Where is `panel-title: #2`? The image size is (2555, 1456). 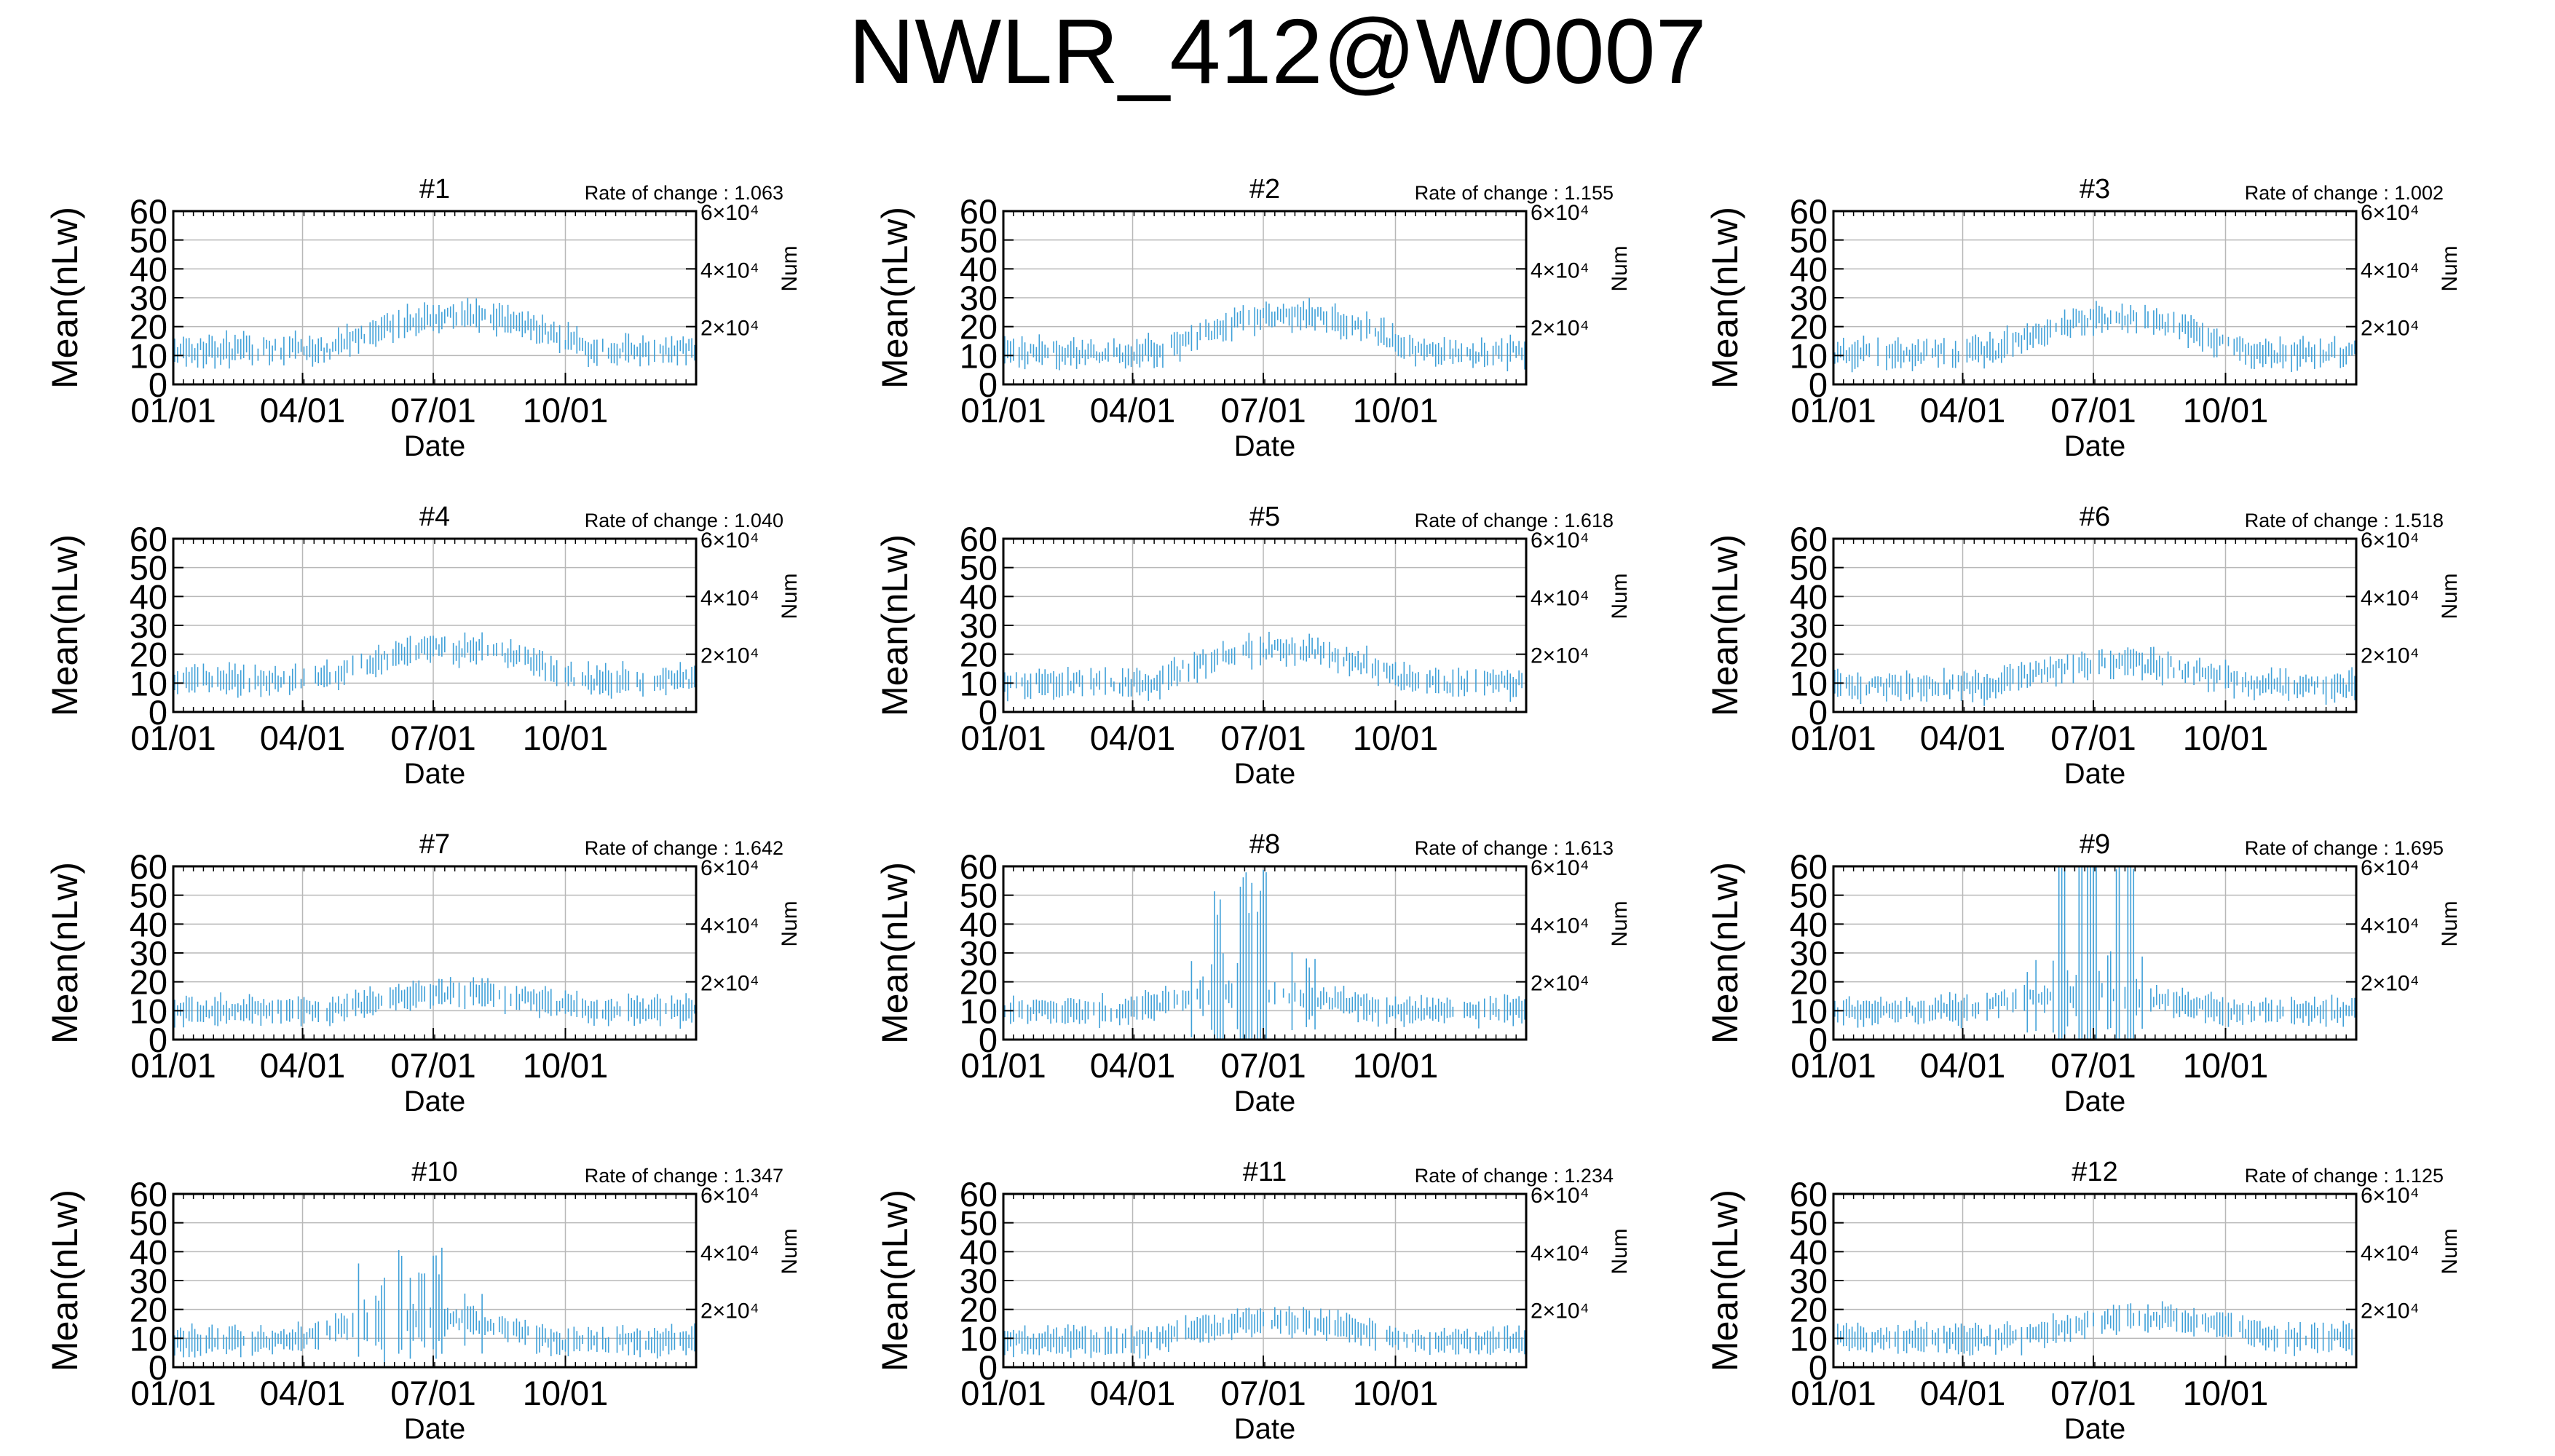
panel-title: #2 is located at coordinates (1264, 189).